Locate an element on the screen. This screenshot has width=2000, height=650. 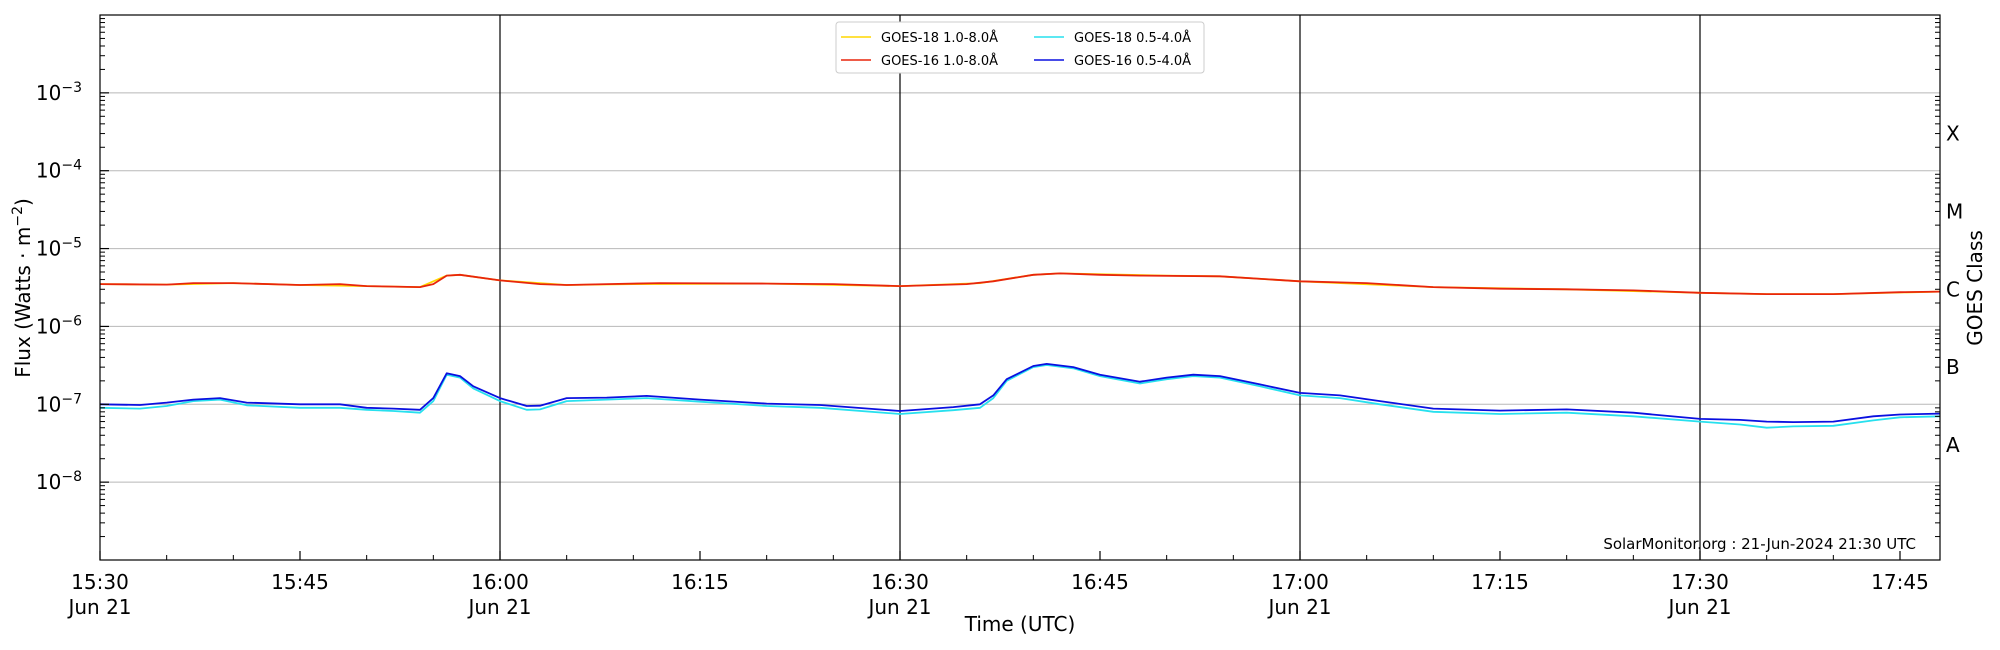
x-tick-label-7: 17:15 is located at coordinates (1500, 582).